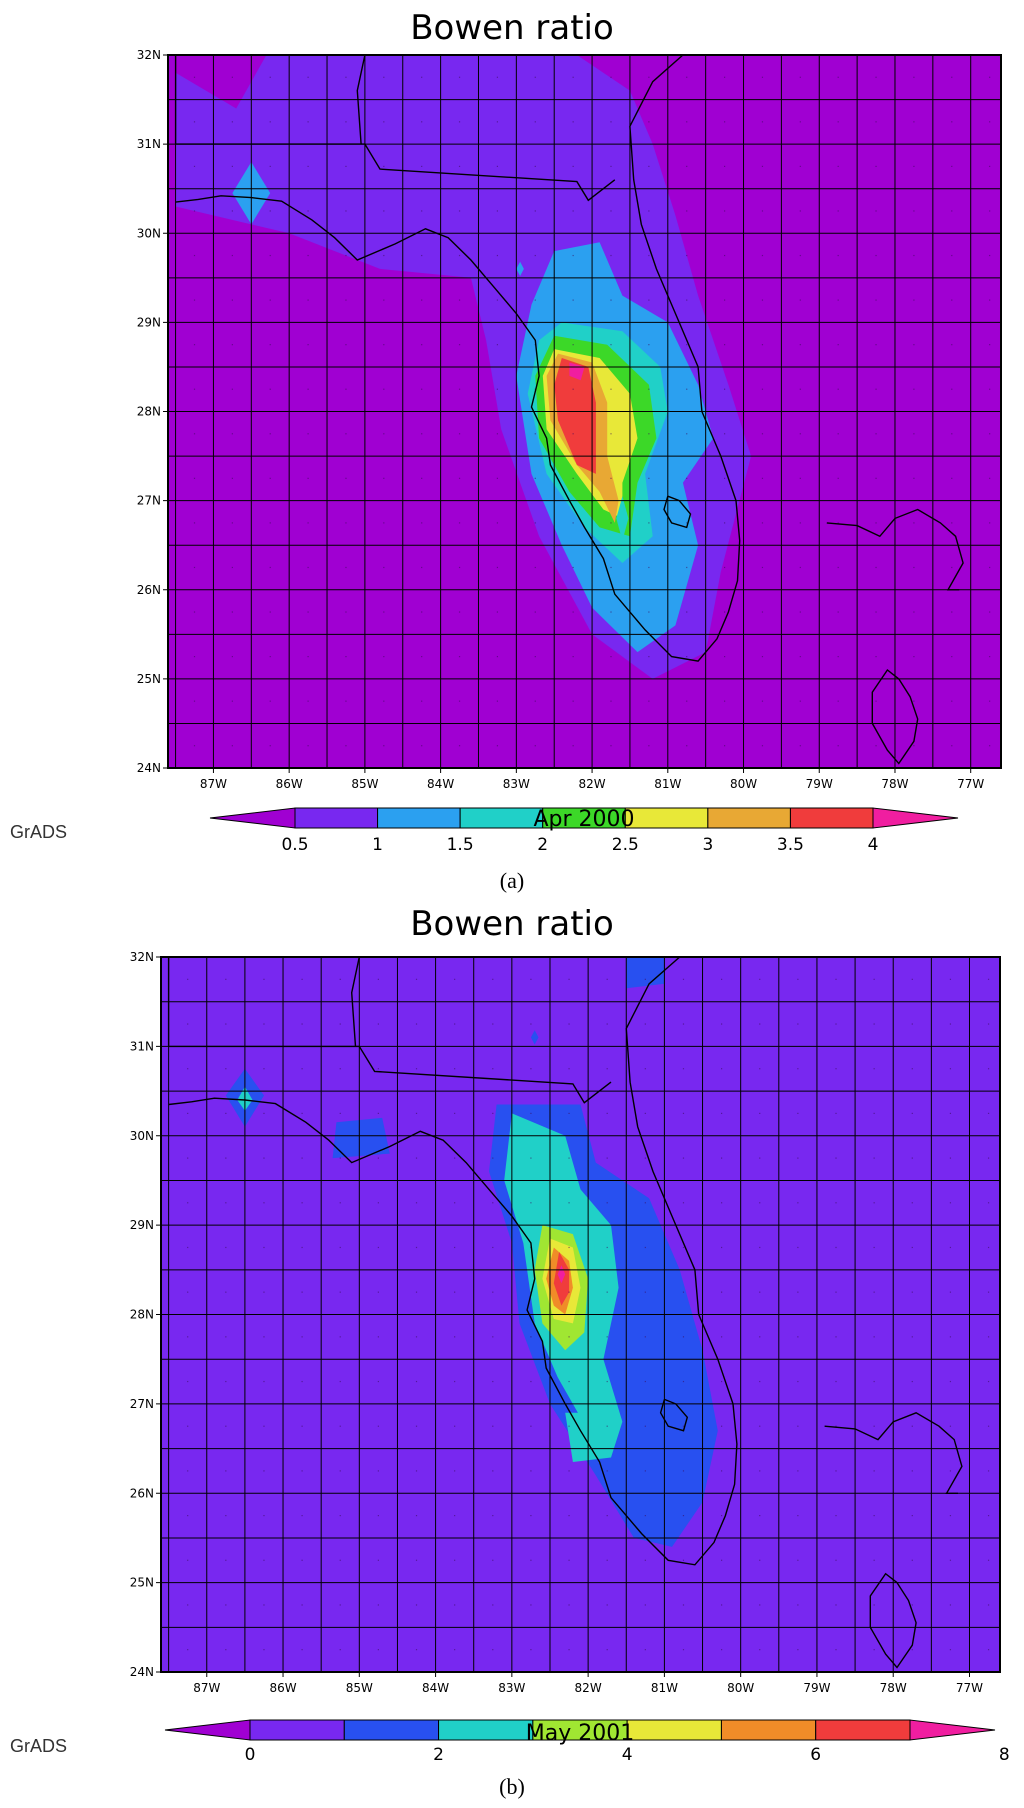 The height and width of the screenshot is (1808, 1024). I want to click on colorbar-label: 2, so click(542, 845).